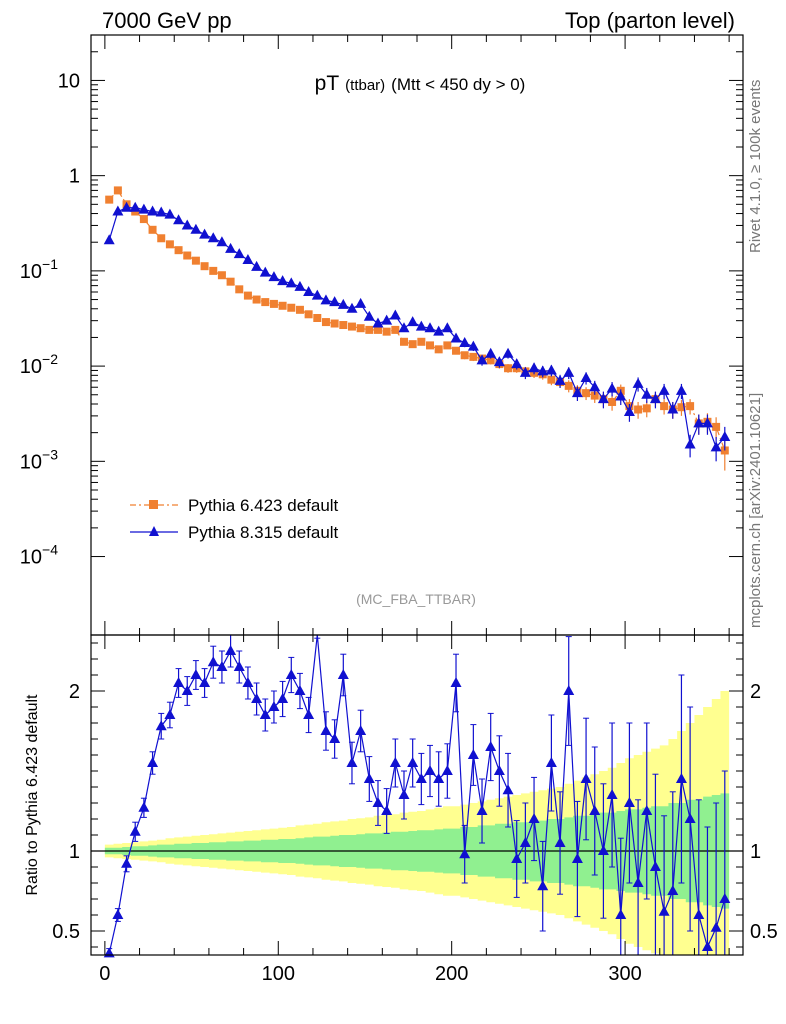 This screenshot has width=786, height=1024. Describe the element at coordinates (755, 692) in the screenshot. I see `ratio-y-tick-label-right: 2` at that location.